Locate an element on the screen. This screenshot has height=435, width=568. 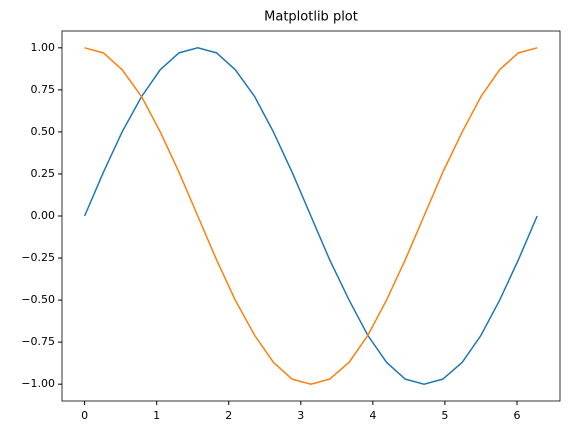
x-tick-label: 4 is located at coordinates (372, 415).